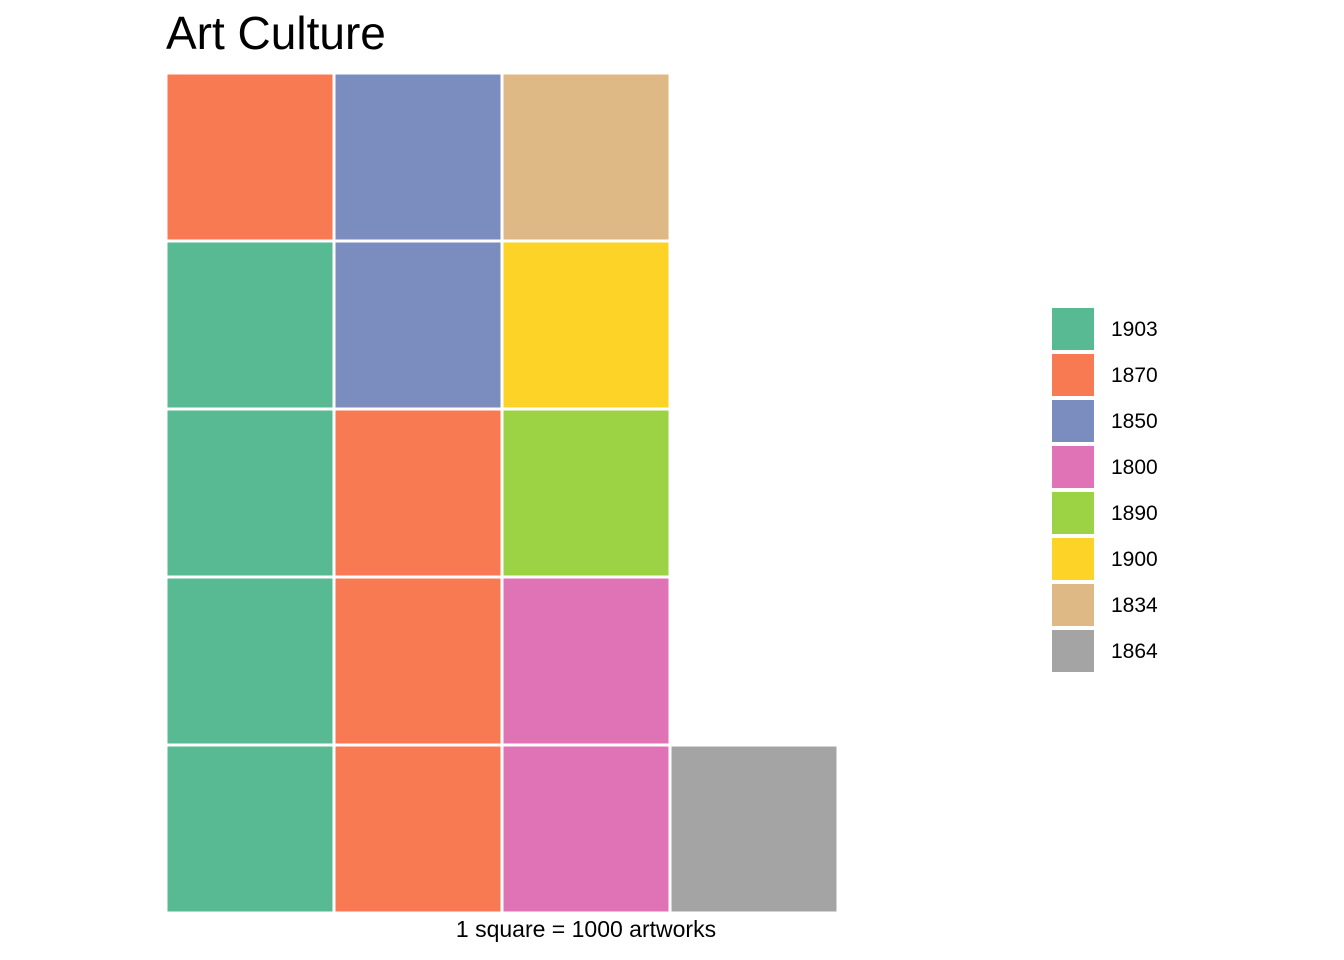  I want to click on legend-label: 1800, so click(1134, 467).